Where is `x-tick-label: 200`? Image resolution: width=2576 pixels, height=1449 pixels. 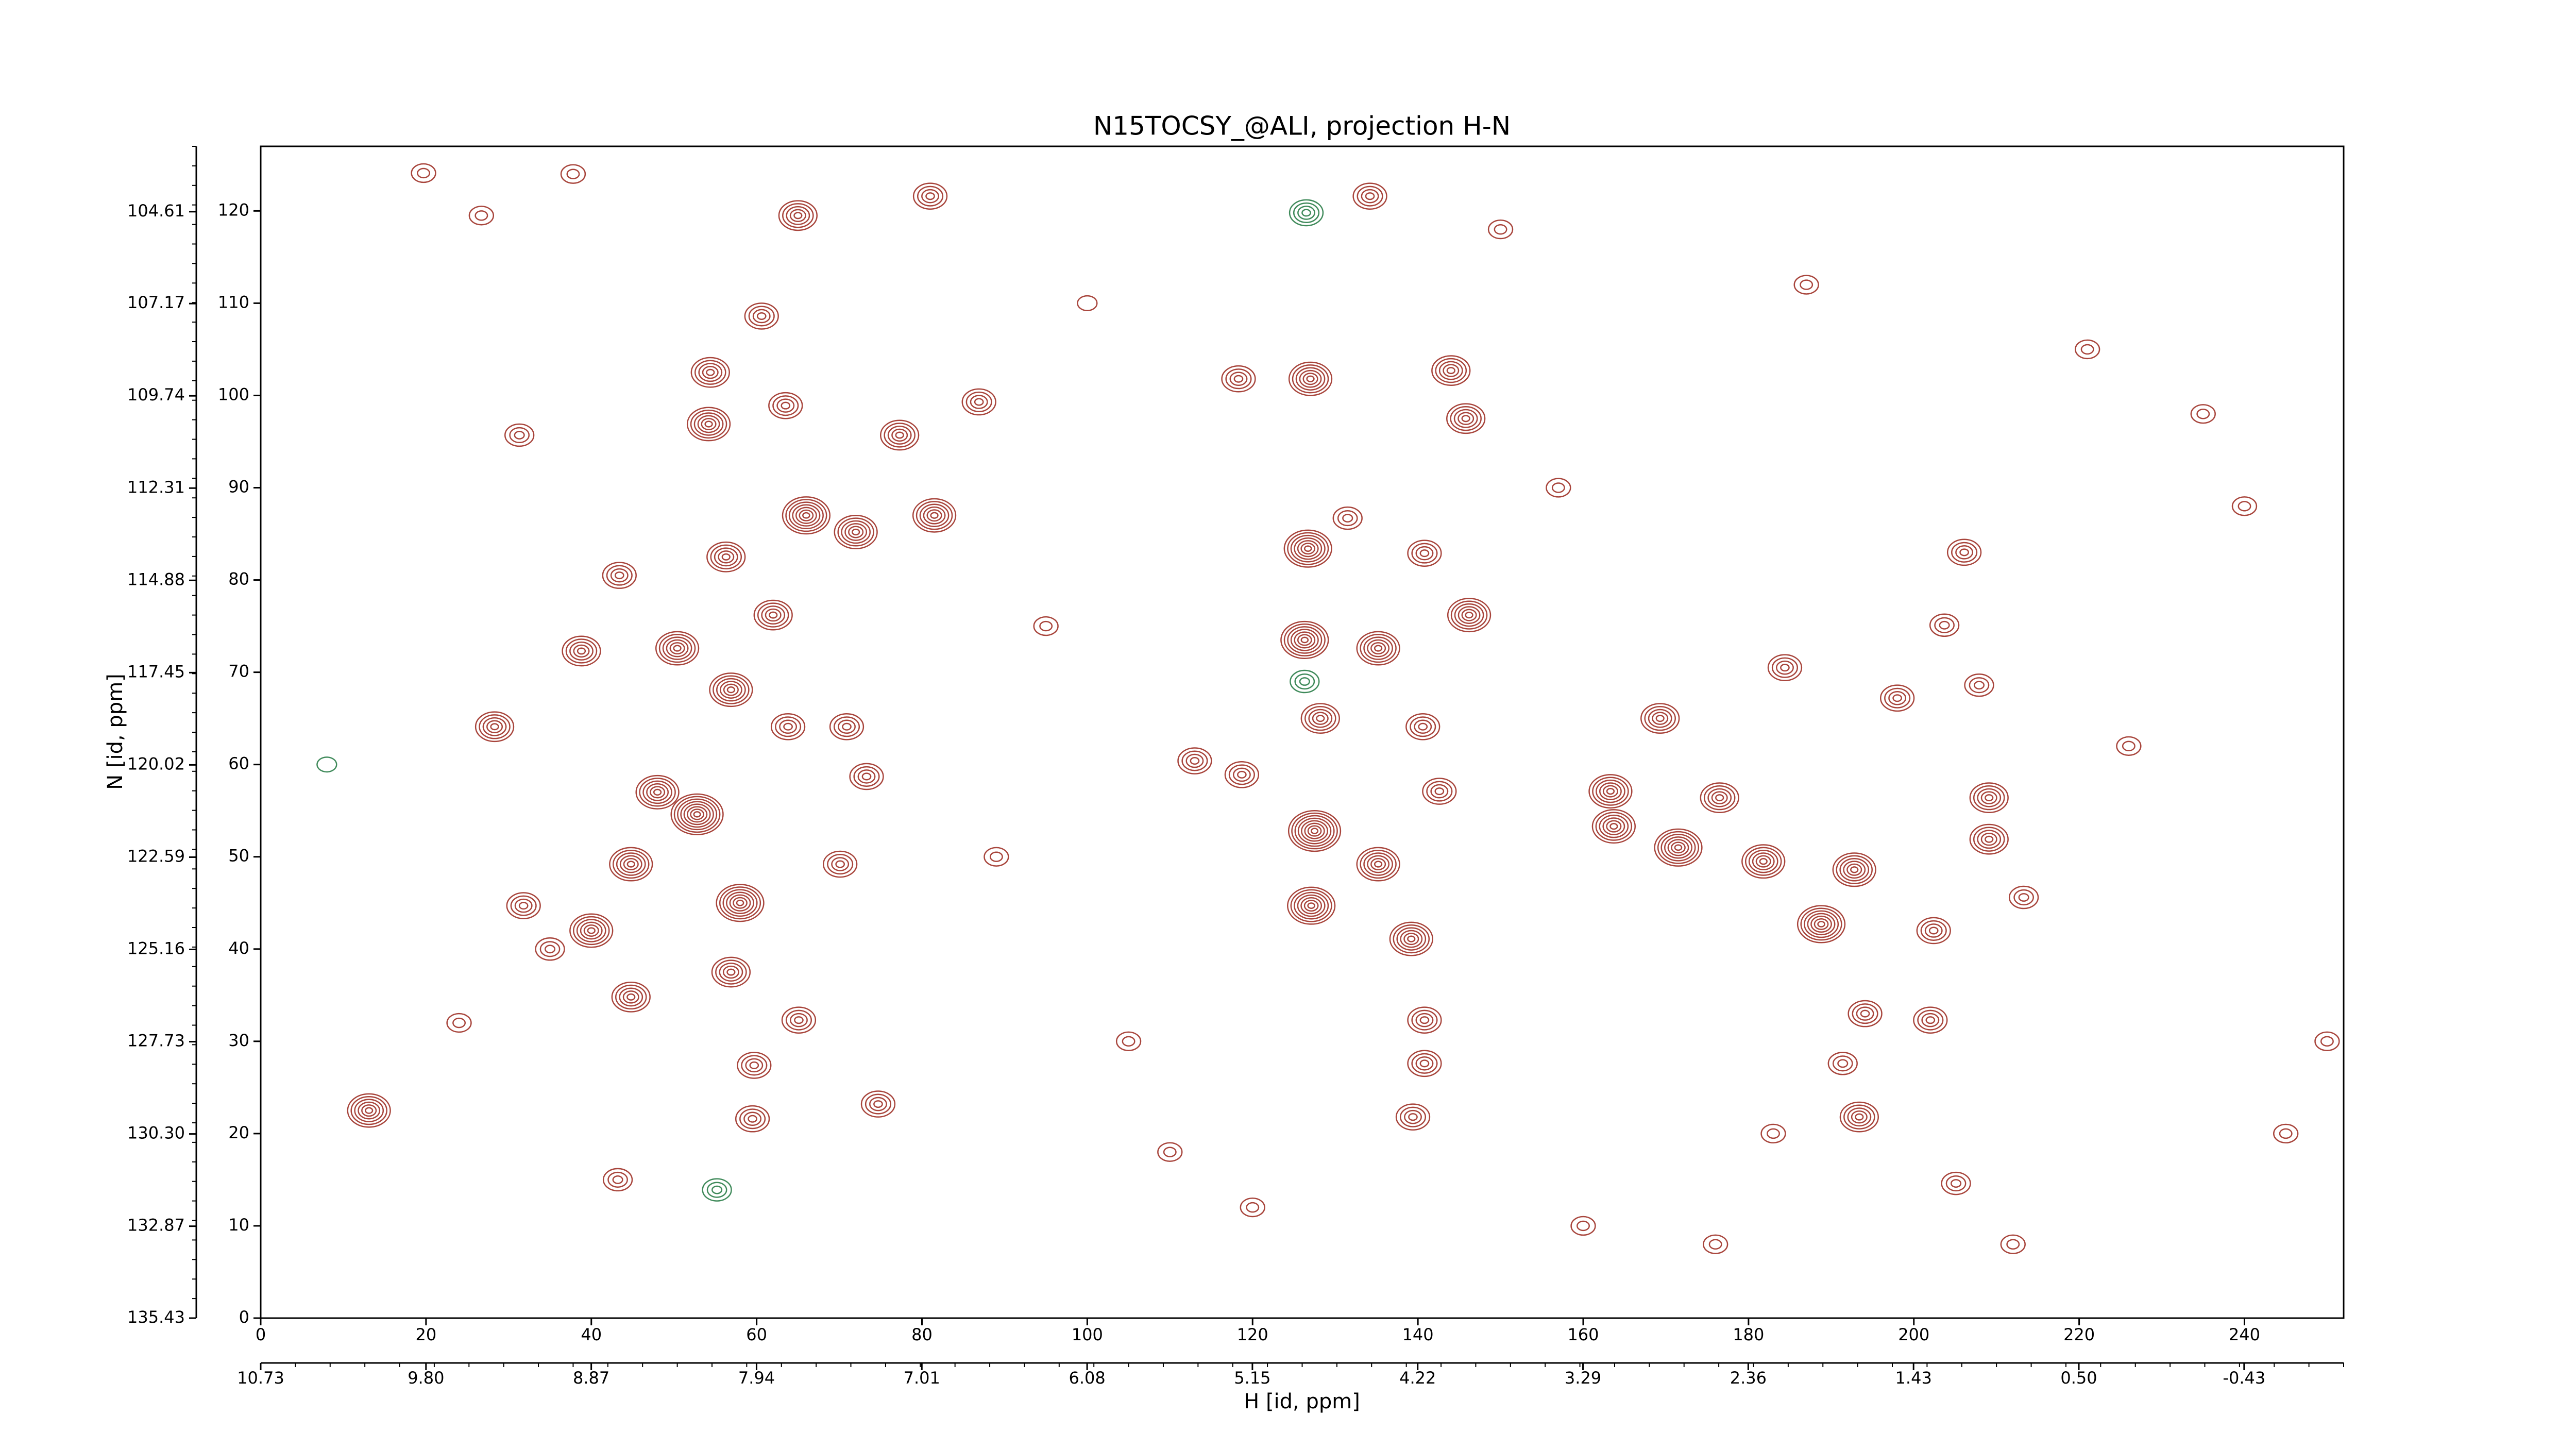 x-tick-label: 200 is located at coordinates (1913, 1334).